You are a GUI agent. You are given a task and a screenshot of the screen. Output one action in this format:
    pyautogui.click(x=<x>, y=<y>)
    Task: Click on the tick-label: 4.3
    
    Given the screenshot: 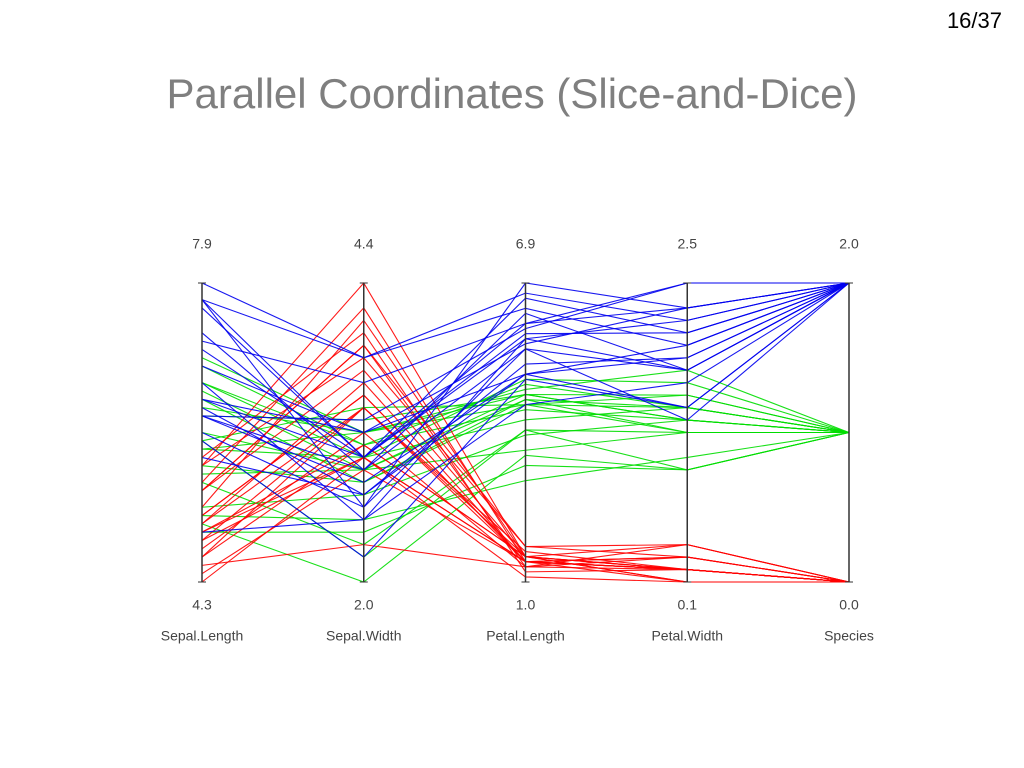 What is the action you would take?
    pyautogui.click(x=202, y=605)
    